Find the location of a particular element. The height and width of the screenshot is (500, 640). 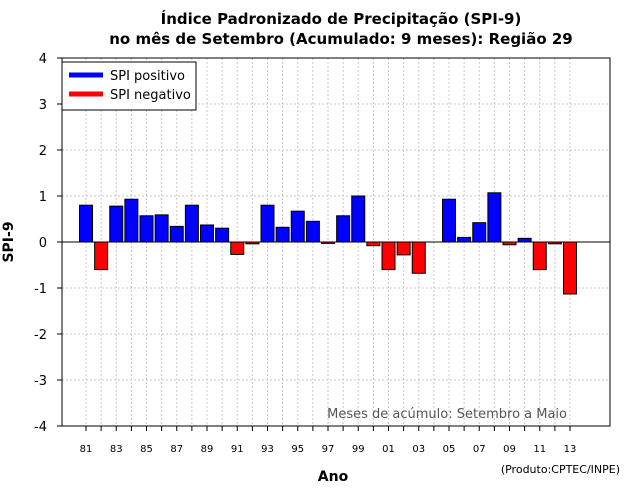

x-axis: 81 83 85 87 89 91 93 95 97 99 01 03 05 07 09 11 13 is located at coordinates (328, 440).